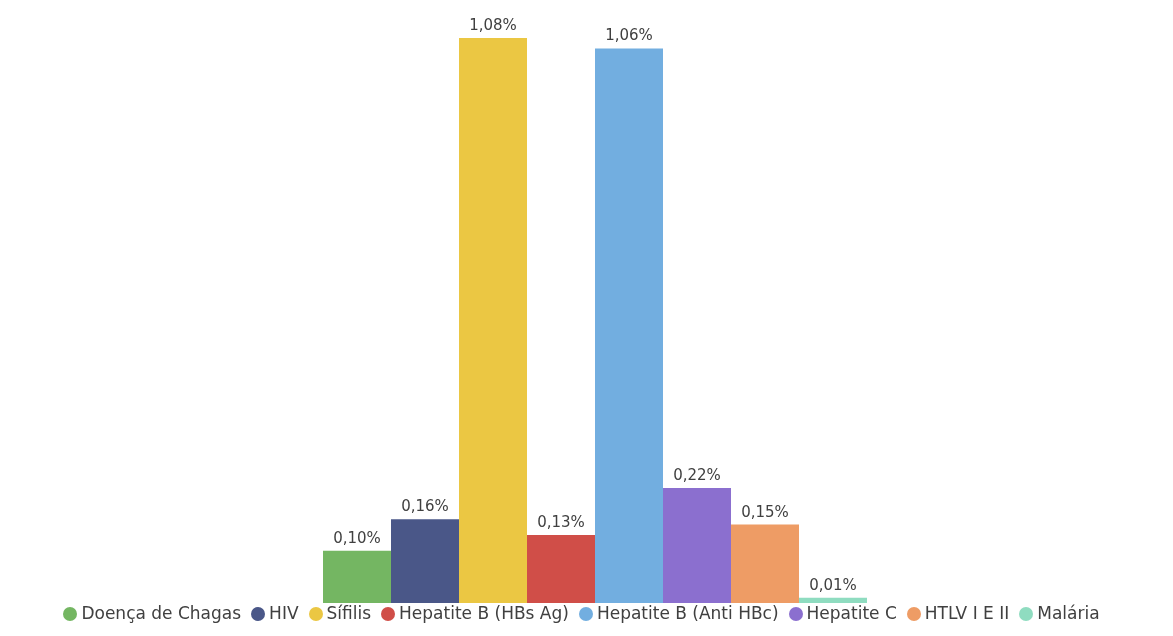 This screenshot has width=1173, height=636. What do you see at coordinates (687, 613) in the screenshot?
I see `legend-label: Hepatite B (Anti HBc)` at bounding box center [687, 613].